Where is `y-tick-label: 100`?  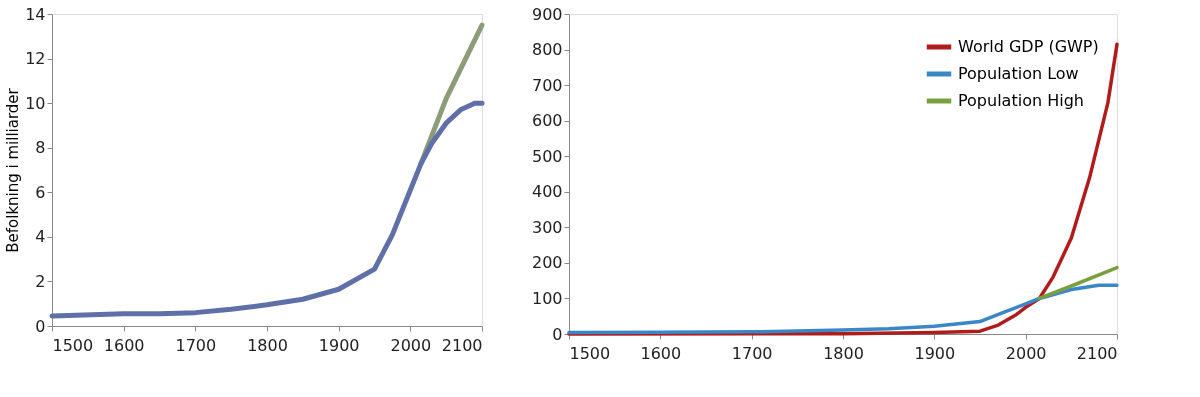
y-tick-label: 100 is located at coordinates (547, 298).